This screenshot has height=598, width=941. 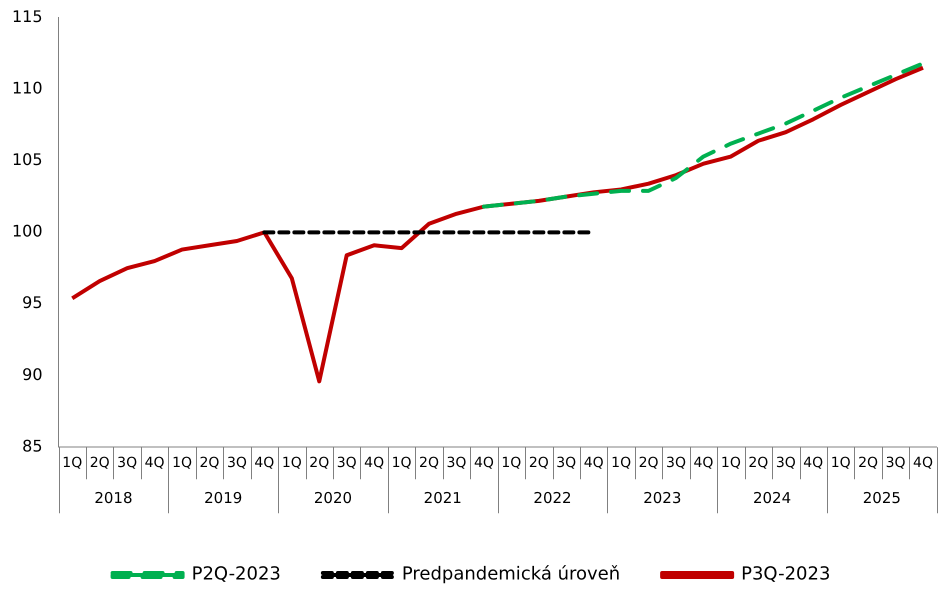 I want to click on text: 2021, so click(x=443, y=498).